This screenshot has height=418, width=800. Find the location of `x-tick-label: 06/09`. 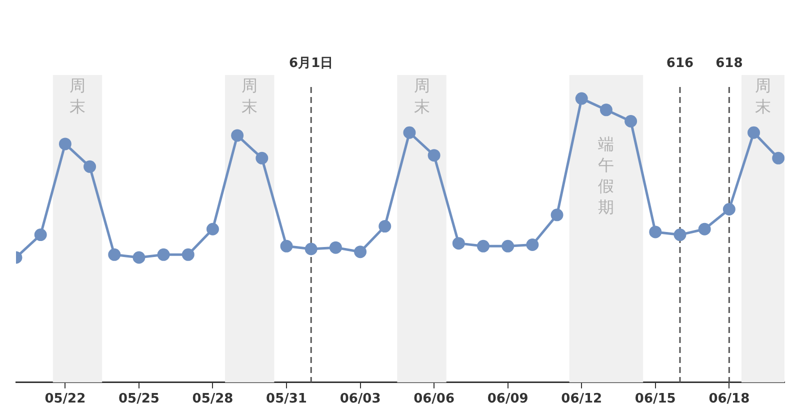

x-tick-label: 06/09 is located at coordinates (507, 399).